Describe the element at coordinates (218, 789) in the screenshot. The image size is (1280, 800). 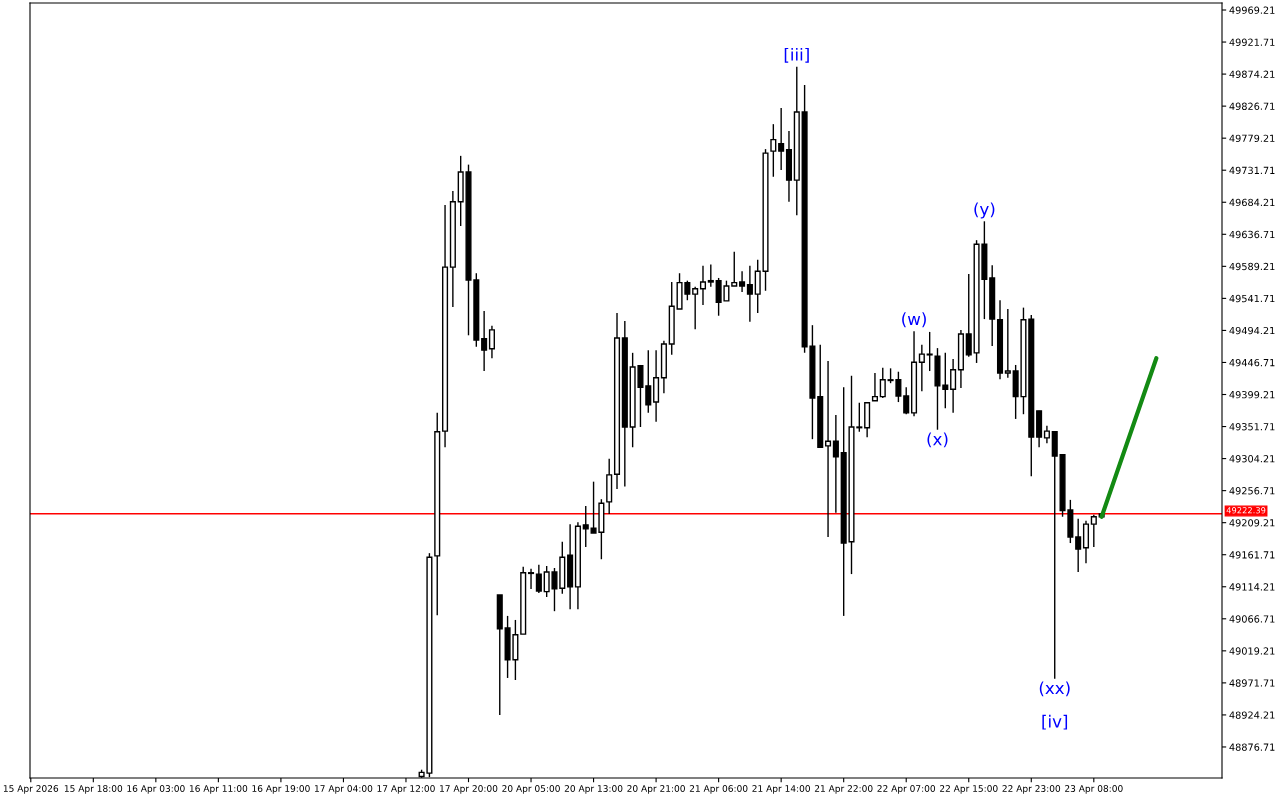
I see `x-tick-label: 16 Apr 11:00` at that location.